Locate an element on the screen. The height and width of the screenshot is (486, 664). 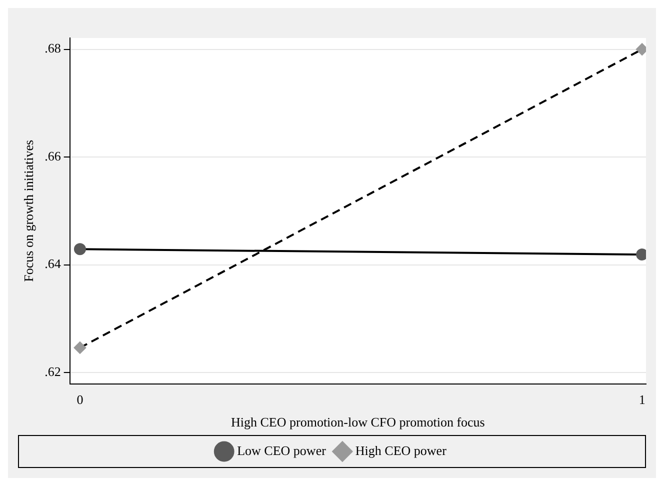
x-tick-label: 0 is located at coordinates (80, 400).